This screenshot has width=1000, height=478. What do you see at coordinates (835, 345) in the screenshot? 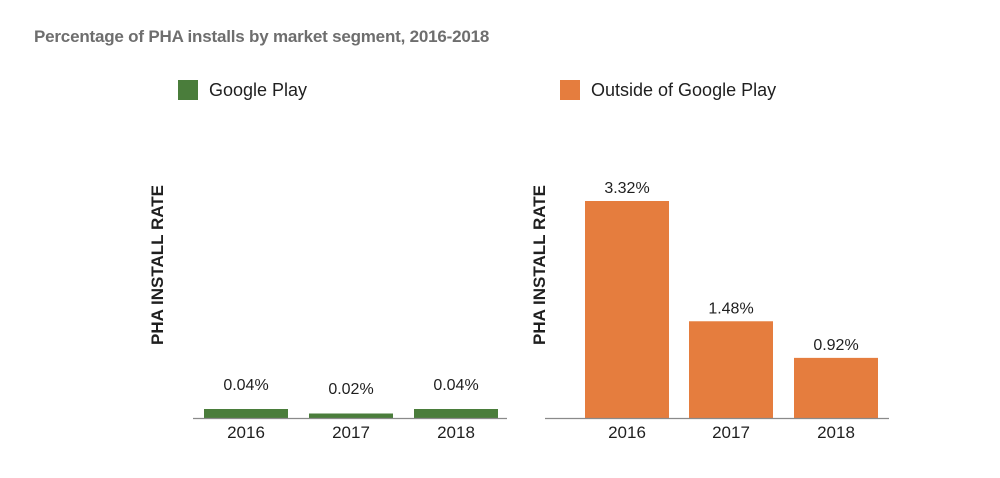
I see `value-label-outside-google-play-2018: 0.92%` at bounding box center [835, 345].